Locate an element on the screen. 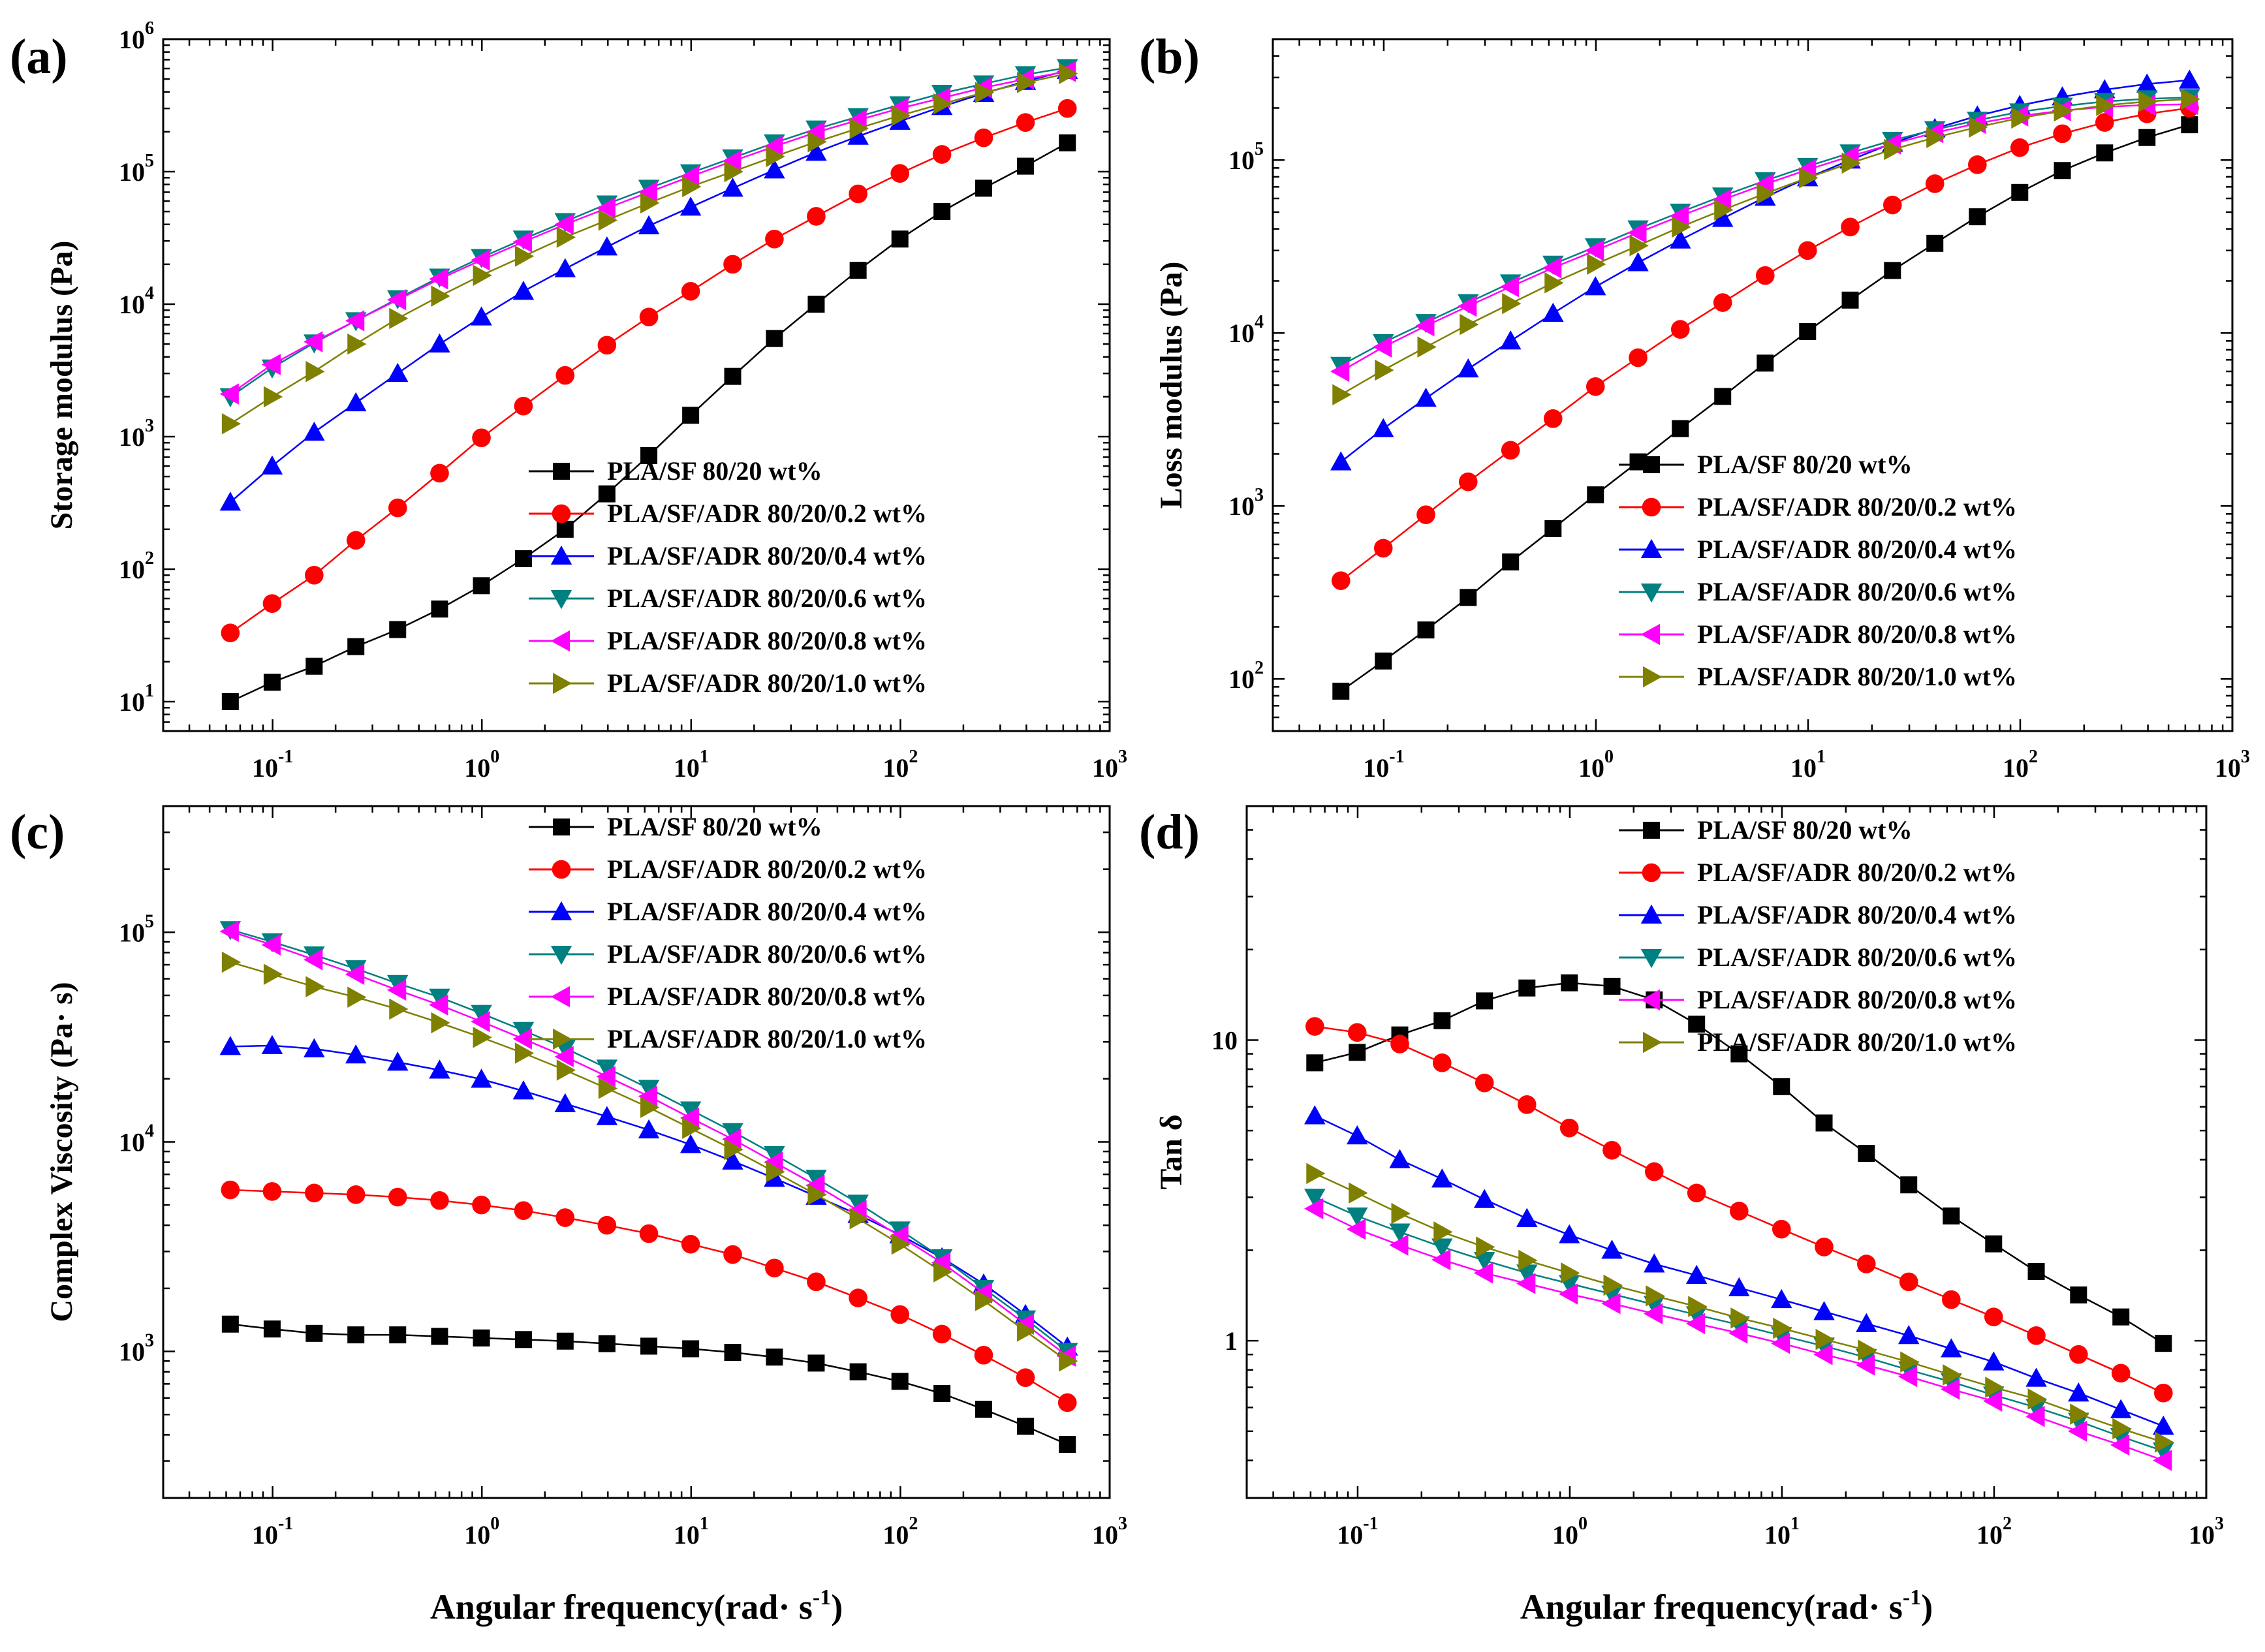 This screenshot has width=2265, height=1652. y-axis-title: Tan δ is located at coordinates (1171, 1151).